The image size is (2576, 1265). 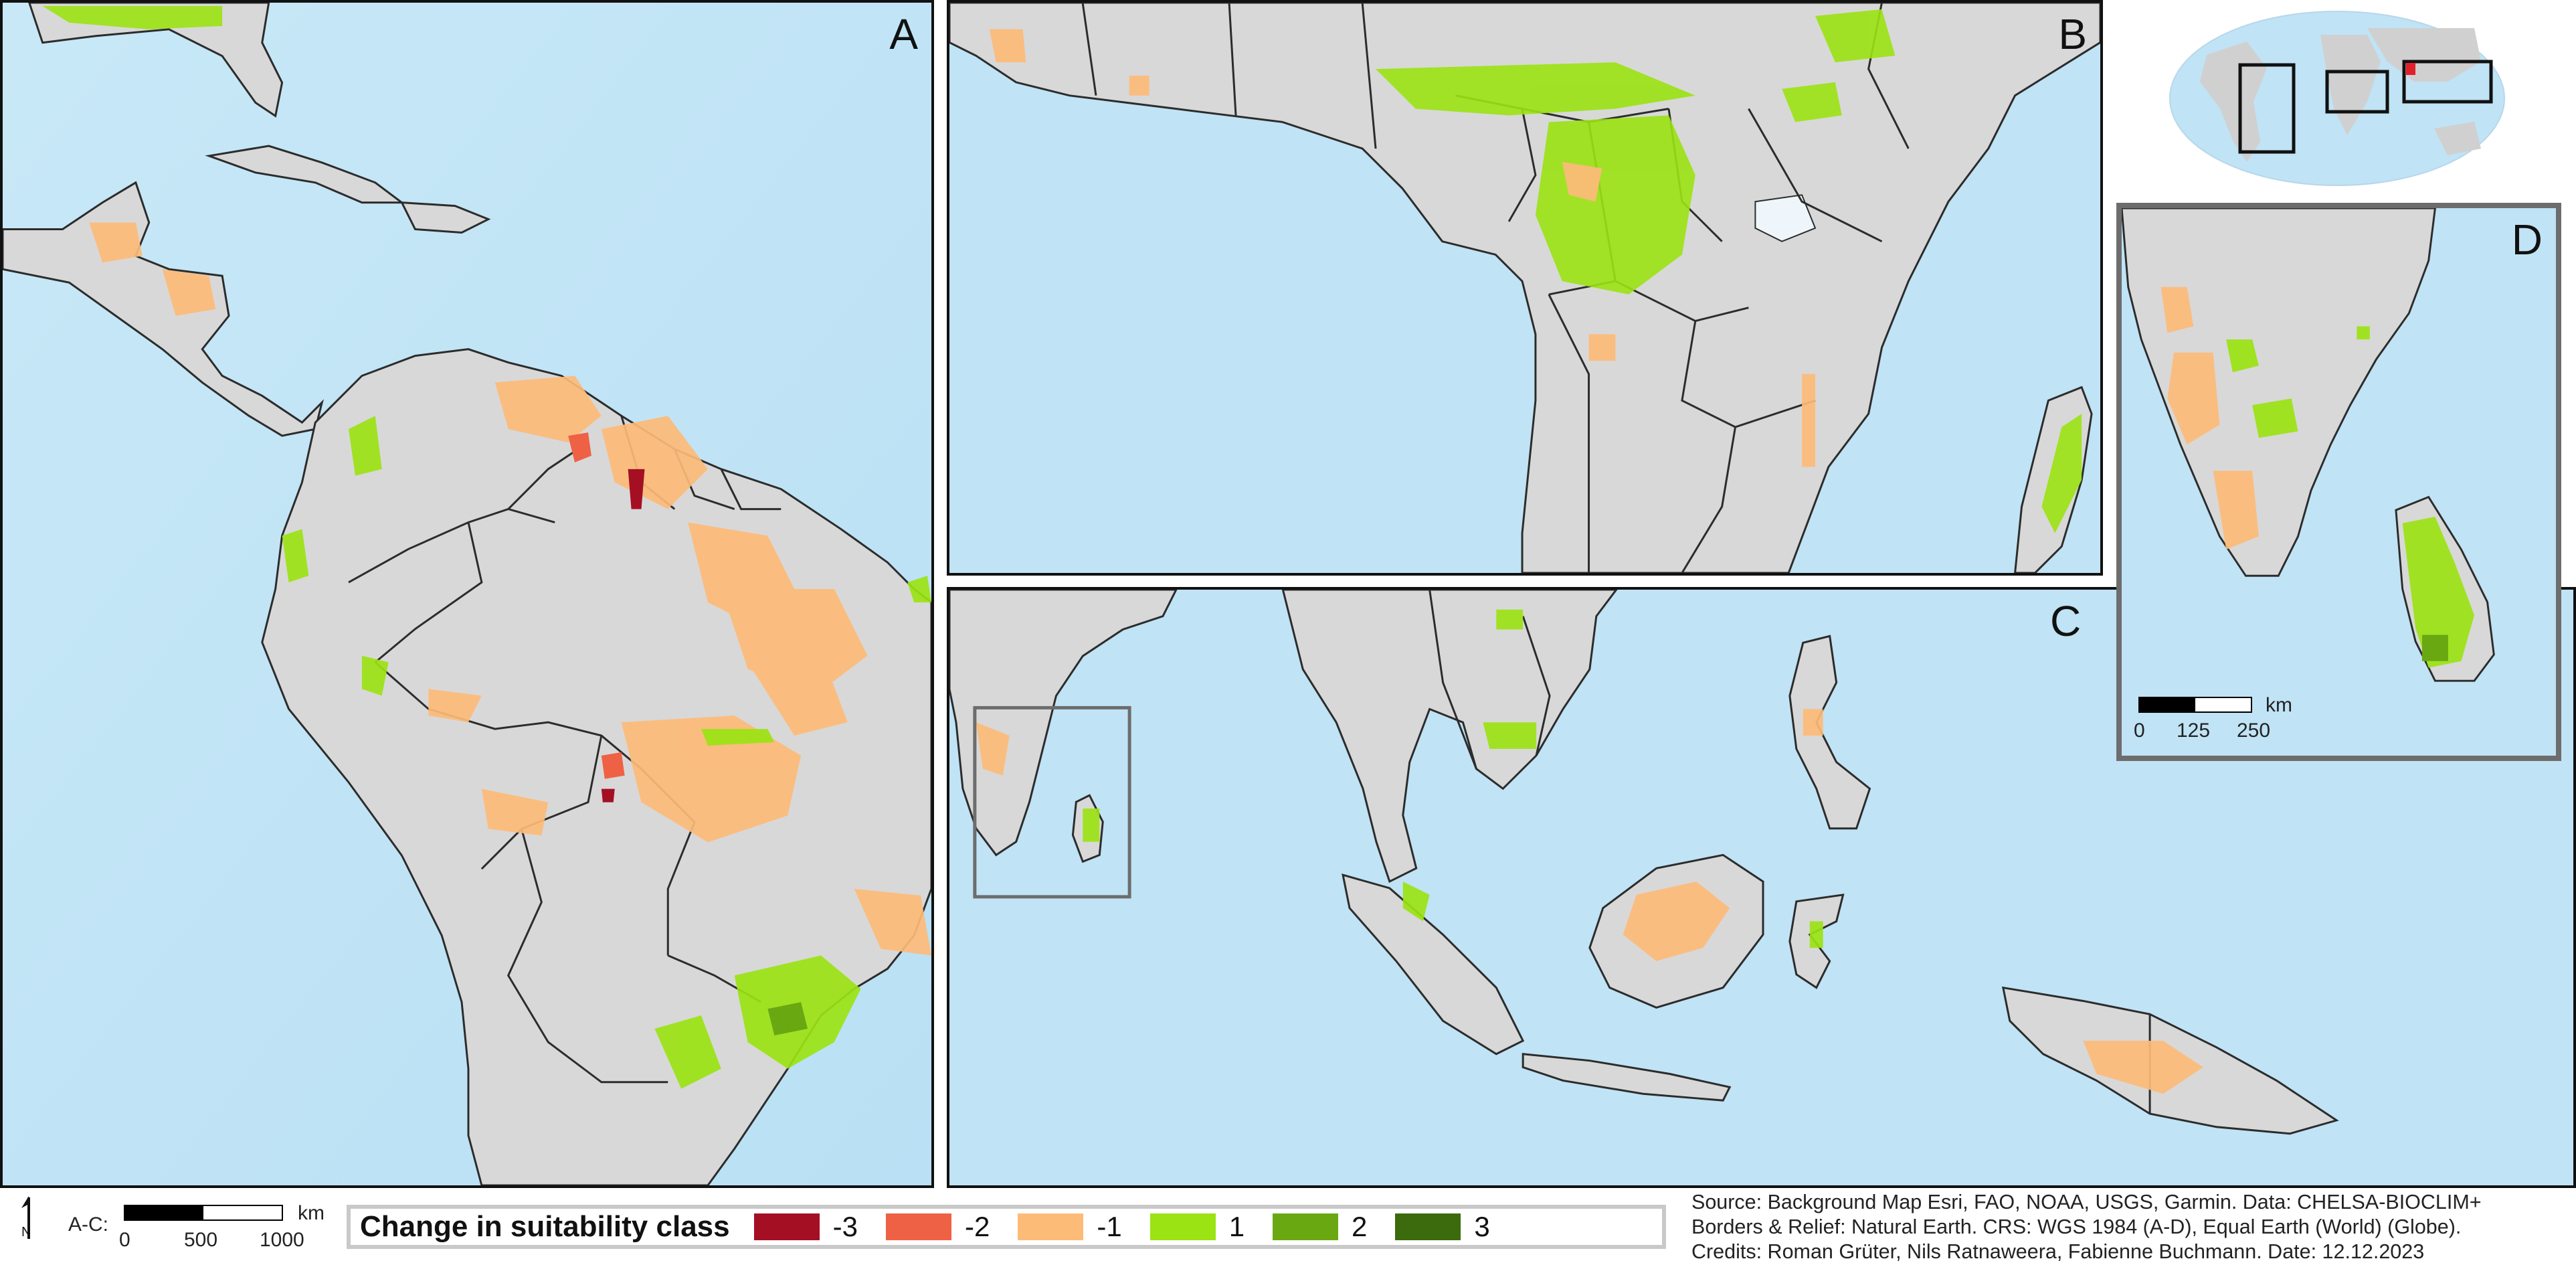 What do you see at coordinates (1052, 802) in the screenshot?
I see `inset-d-locator` at bounding box center [1052, 802].